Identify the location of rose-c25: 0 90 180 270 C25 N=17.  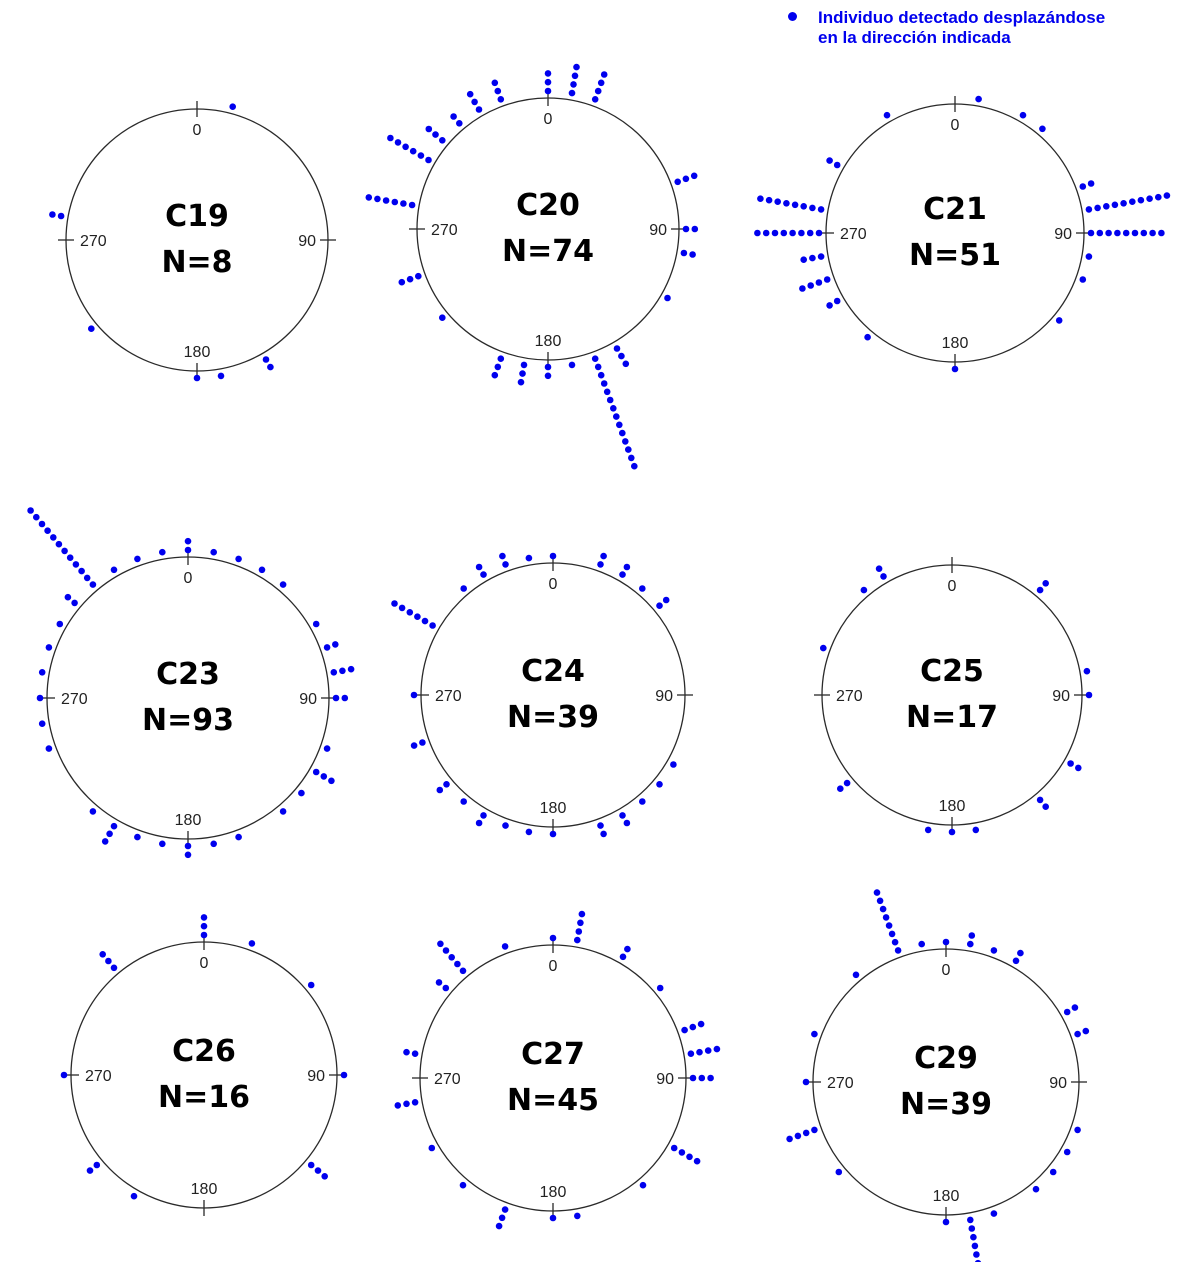
(953, 696).